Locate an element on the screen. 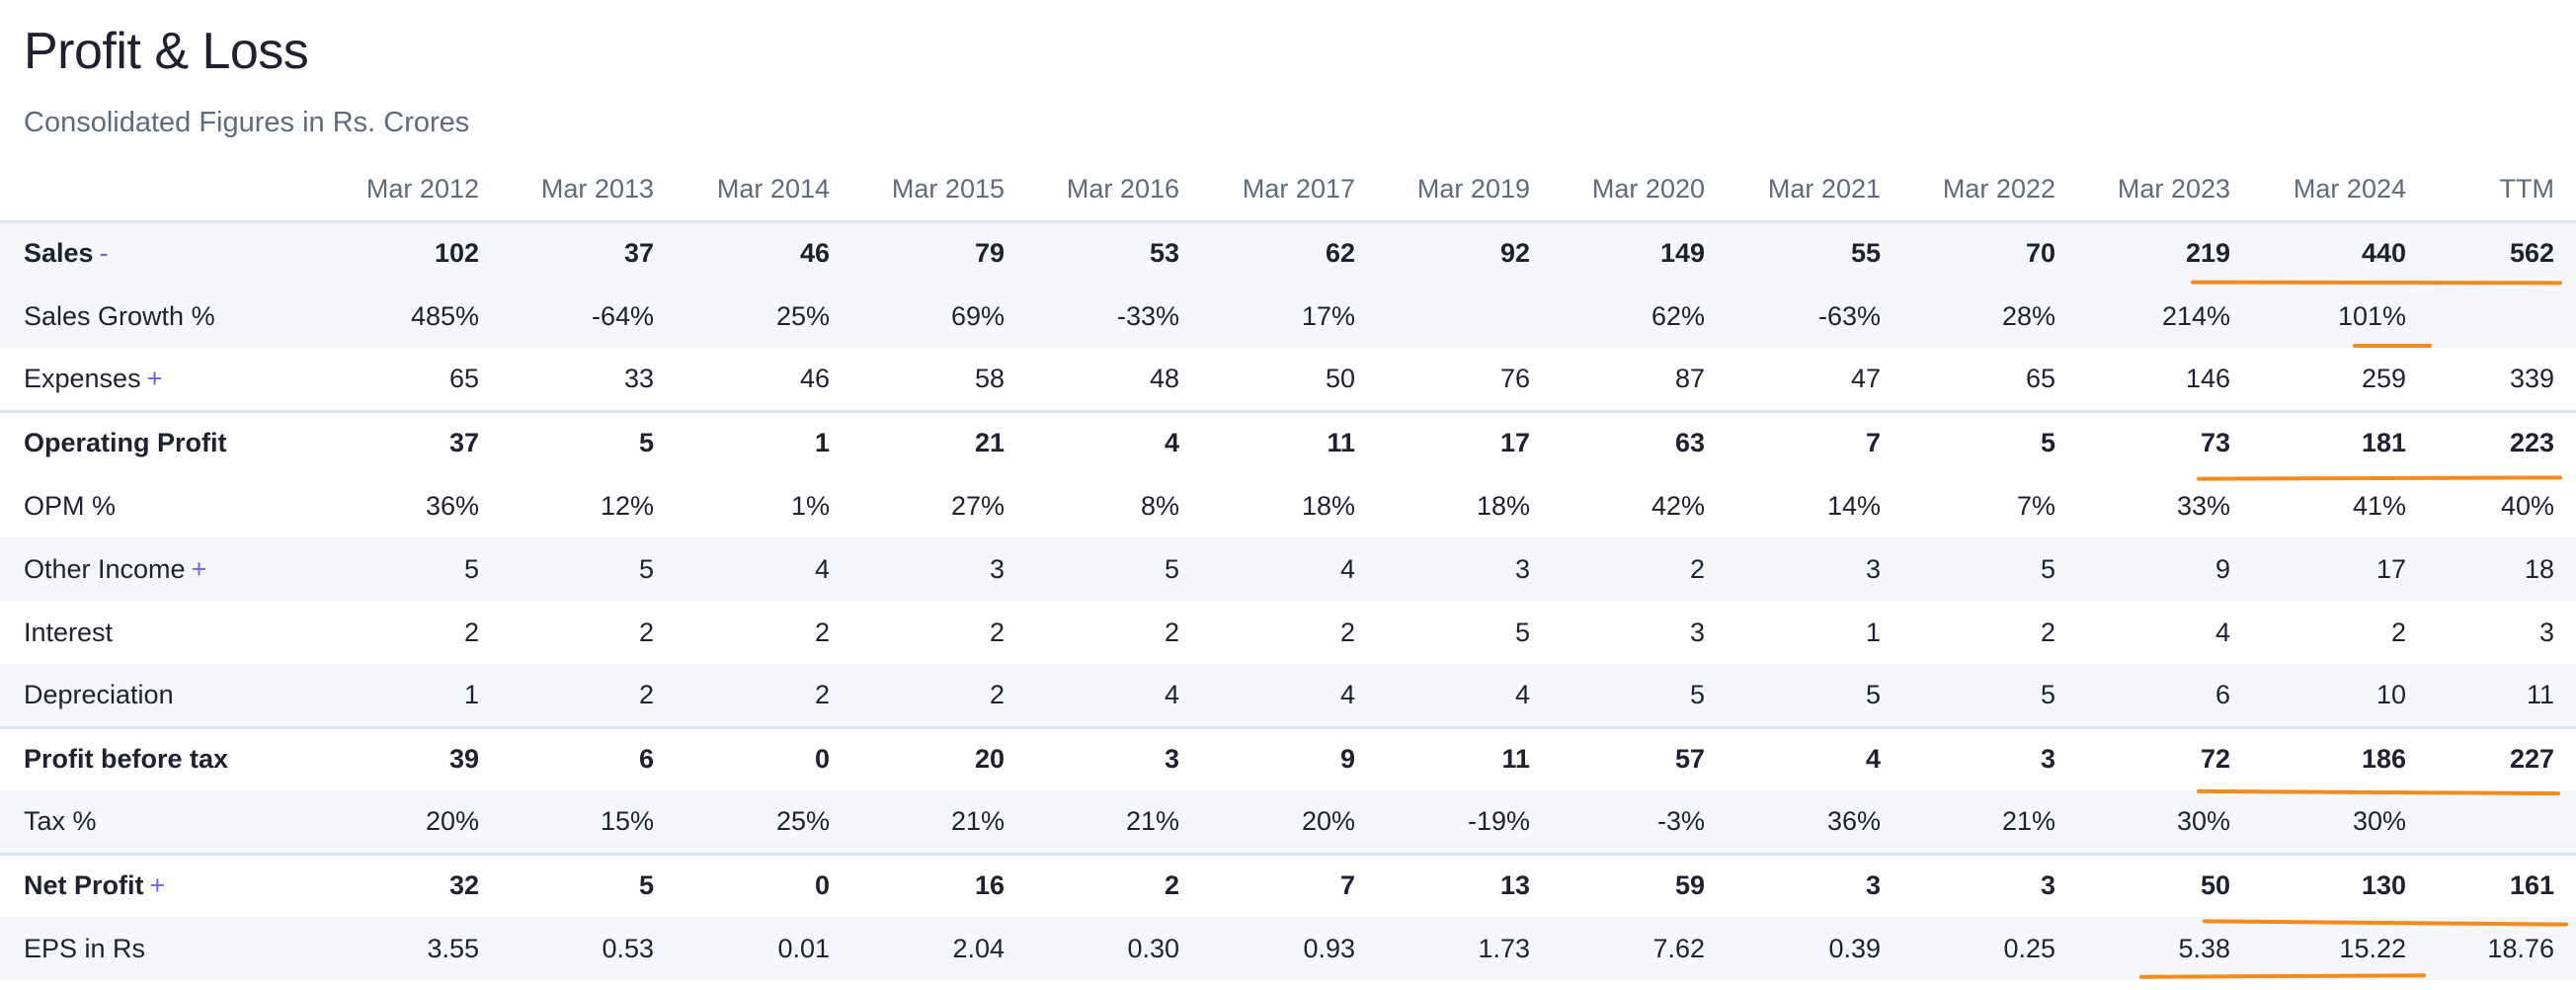  row-label-text: Interest is located at coordinates (69, 632).